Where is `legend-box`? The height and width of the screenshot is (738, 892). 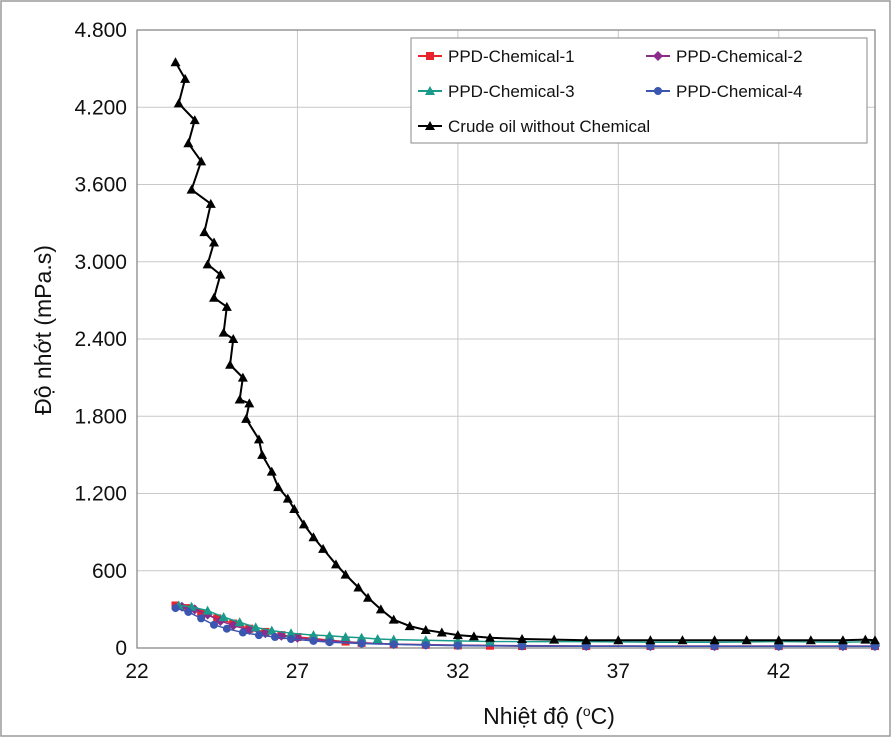 legend-box is located at coordinates (639, 90).